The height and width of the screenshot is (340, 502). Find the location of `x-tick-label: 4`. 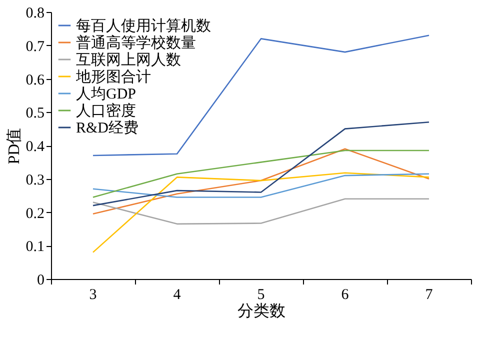

x-tick-label: 4 is located at coordinates (177, 295).